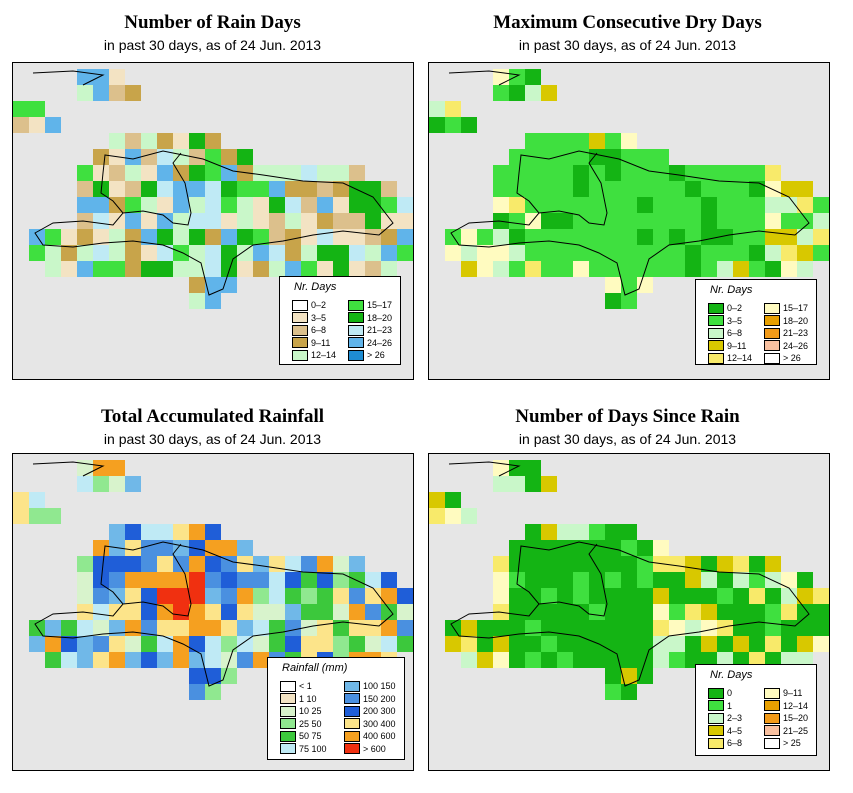 This screenshot has height=793, width=853. I want to click on legend-title: Rainfall (mm), so click(315, 668).